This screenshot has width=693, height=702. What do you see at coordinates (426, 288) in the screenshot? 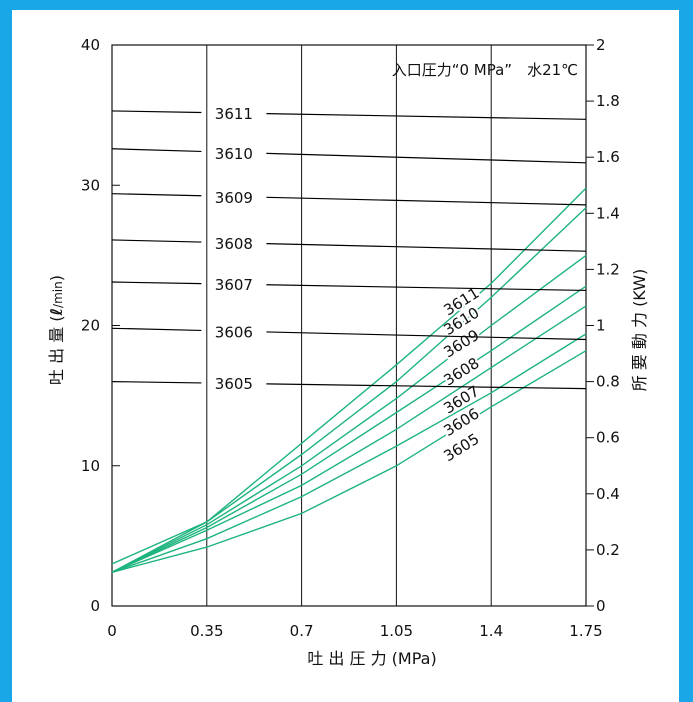
I see `flow-line-3607-b` at bounding box center [426, 288].